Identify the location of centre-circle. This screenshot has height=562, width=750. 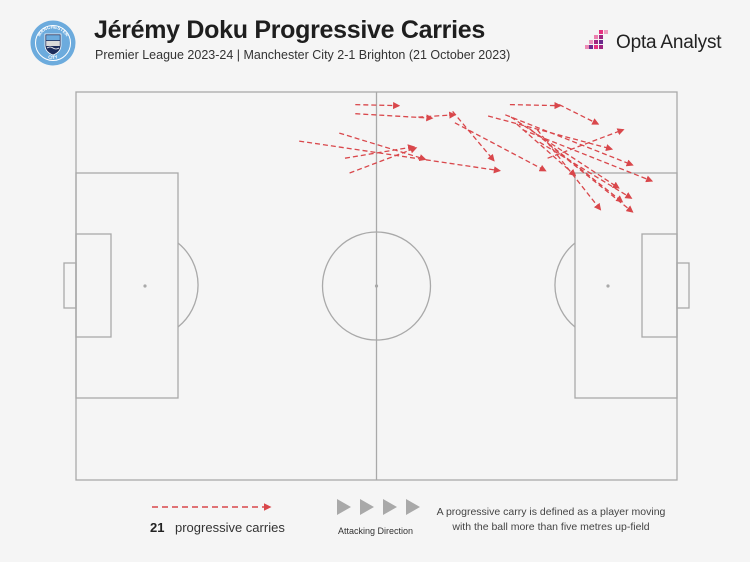
(376, 286).